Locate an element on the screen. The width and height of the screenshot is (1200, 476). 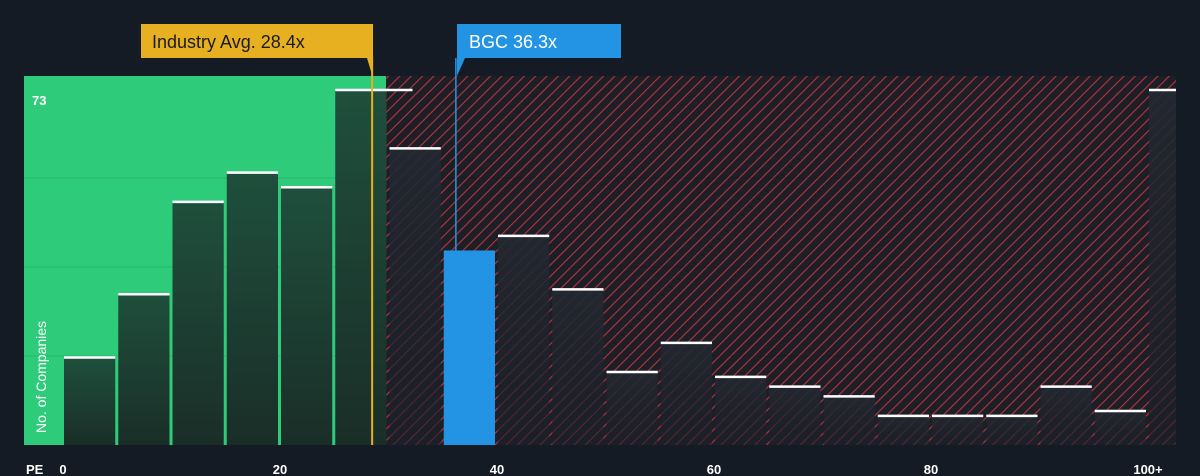
x-tick-label: 40 is located at coordinates (497, 469).